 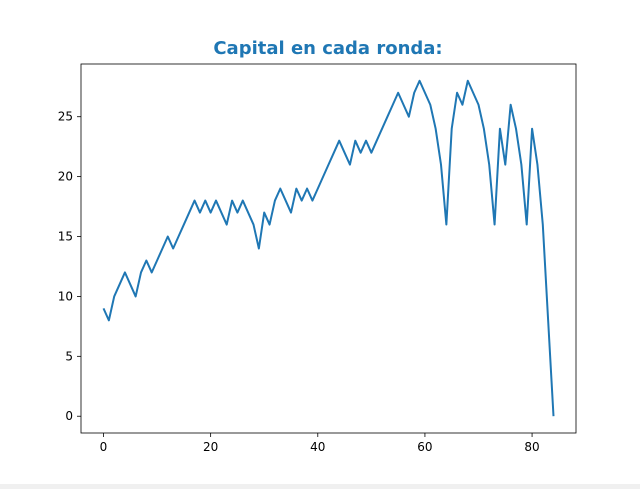 I want to click on x-tick-label: 80, so click(x=531, y=447).